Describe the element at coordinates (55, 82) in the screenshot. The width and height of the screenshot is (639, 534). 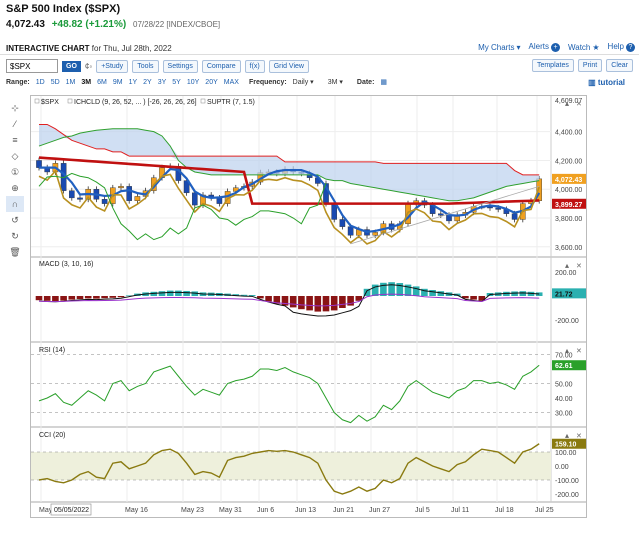
I see `range-5d: 5D` at that location.